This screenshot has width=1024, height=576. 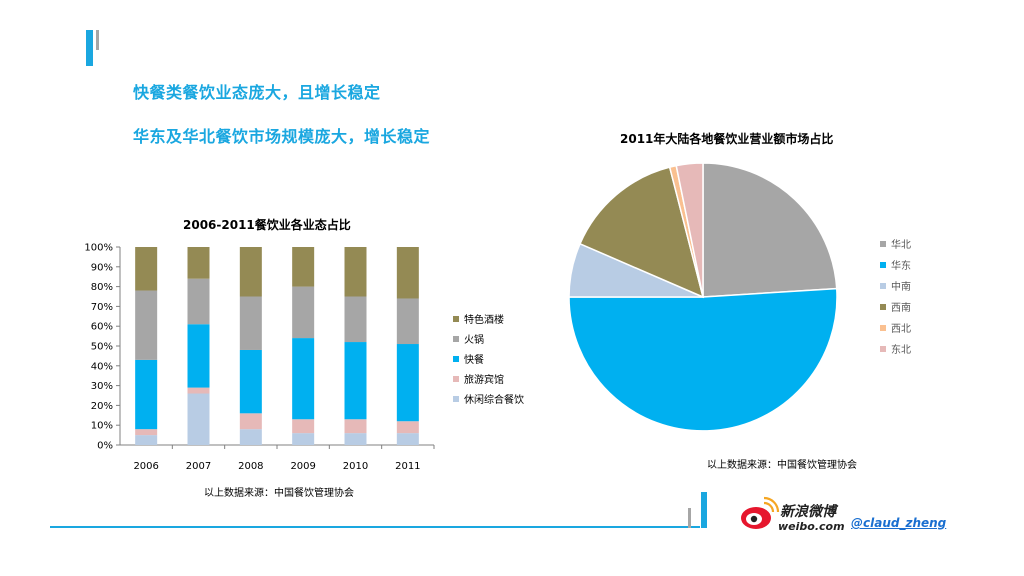 What do you see at coordinates (484, 319) in the screenshot?
I see `legend-label: 特色酒楼` at bounding box center [484, 319].